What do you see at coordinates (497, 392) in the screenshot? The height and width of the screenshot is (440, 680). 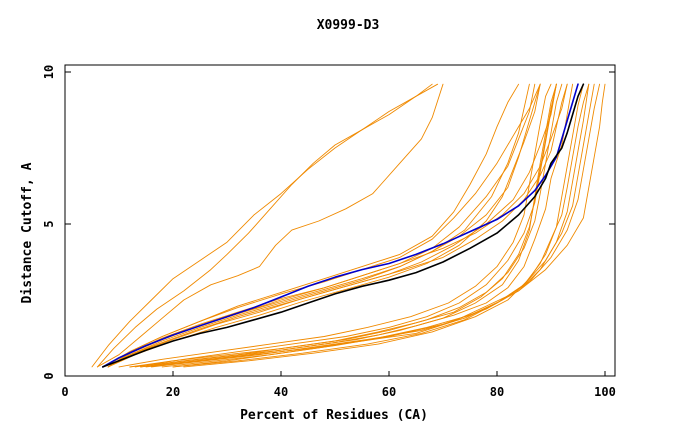 I see `x-tick-label: 80` at bounding box center [497, 392].